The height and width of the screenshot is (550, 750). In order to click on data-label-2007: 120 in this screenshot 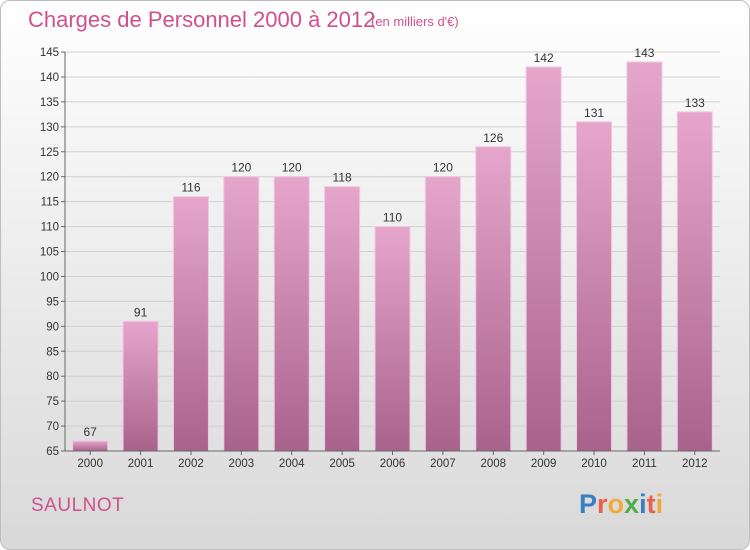, I will do `click(443, 168)`.